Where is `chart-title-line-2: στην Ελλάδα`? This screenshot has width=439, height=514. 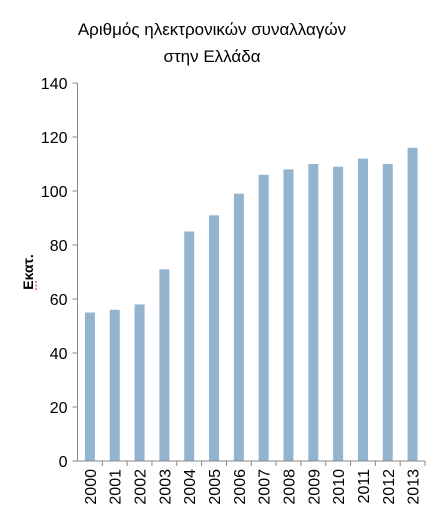 chart-title-line-2: στην Ελλάδα is located at coordinates (211, 56).